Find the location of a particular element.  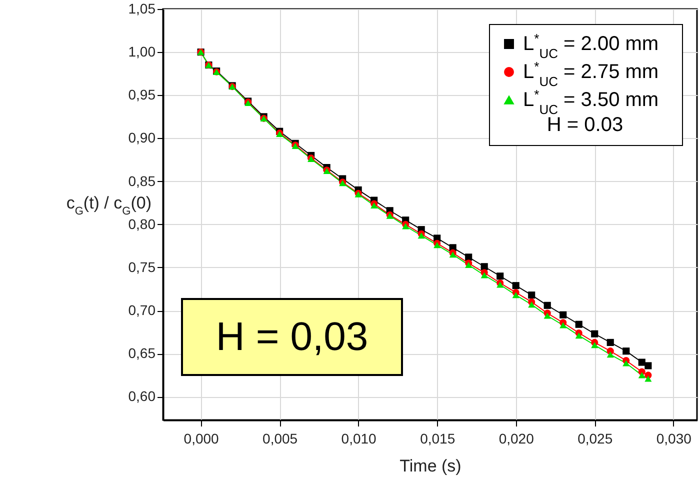

y-tick-label: 0,80 is located at coordinates (142, 224).